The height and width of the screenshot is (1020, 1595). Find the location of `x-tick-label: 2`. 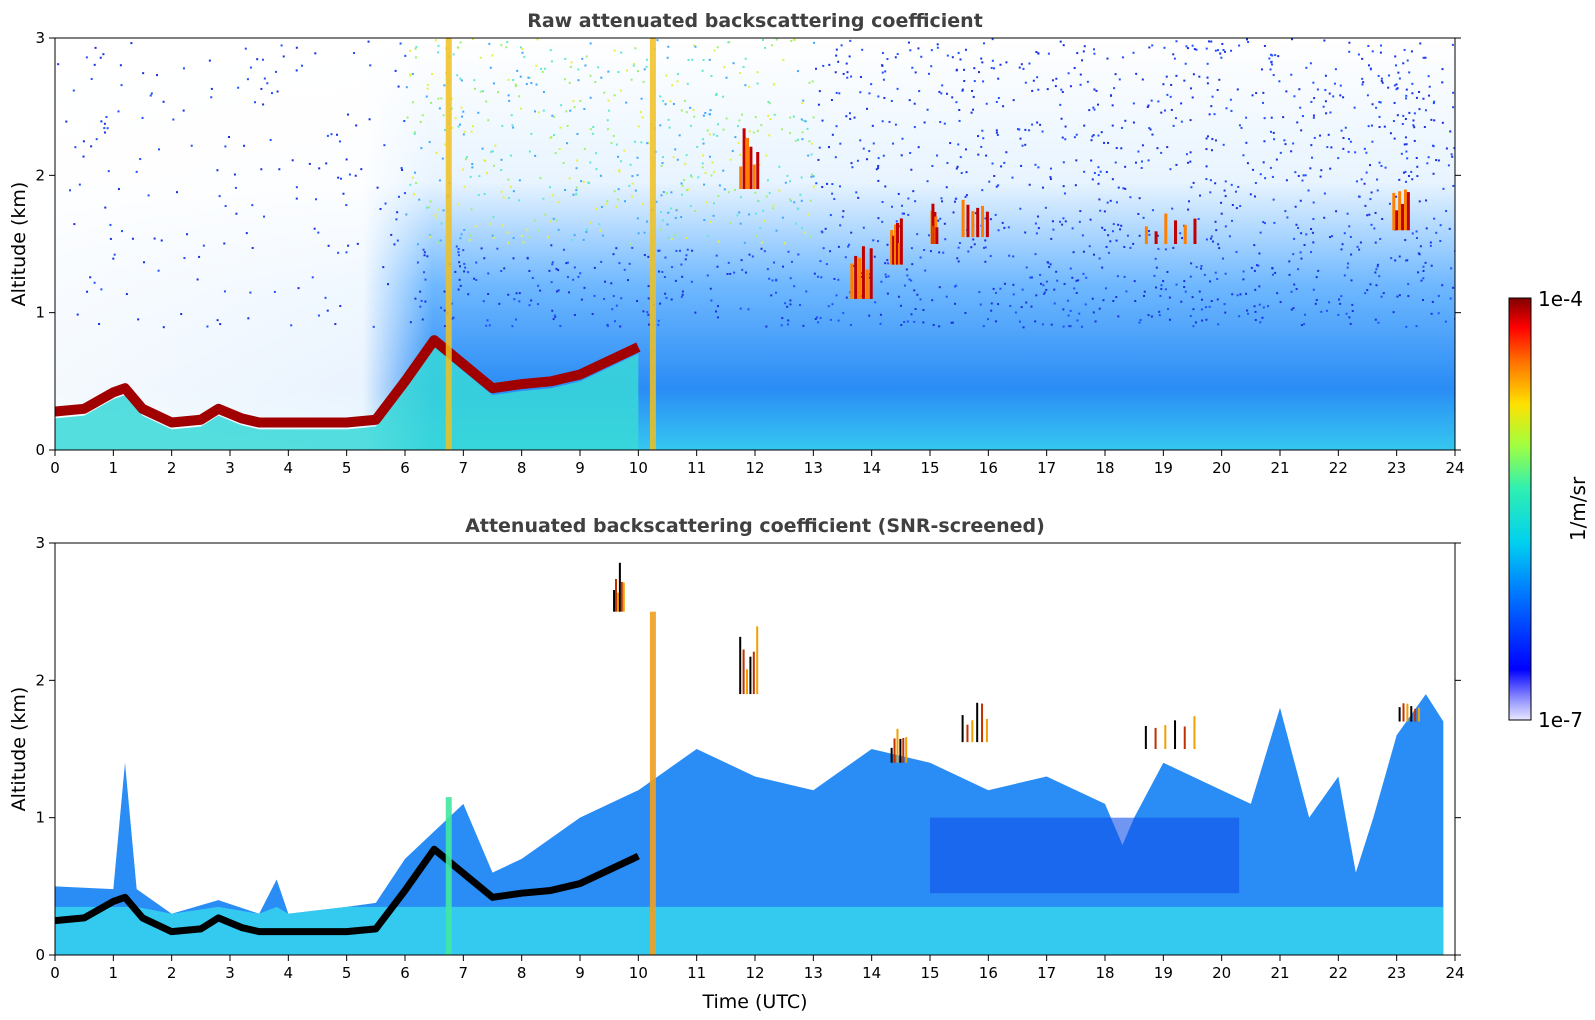

x-tick-label: 2 is located at coordinates (172, 973).